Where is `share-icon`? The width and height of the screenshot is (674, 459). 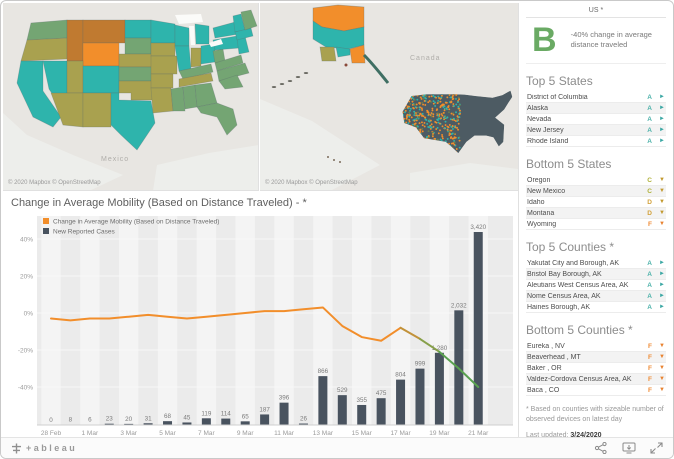 share-icon is located at coordinates (601, 448).